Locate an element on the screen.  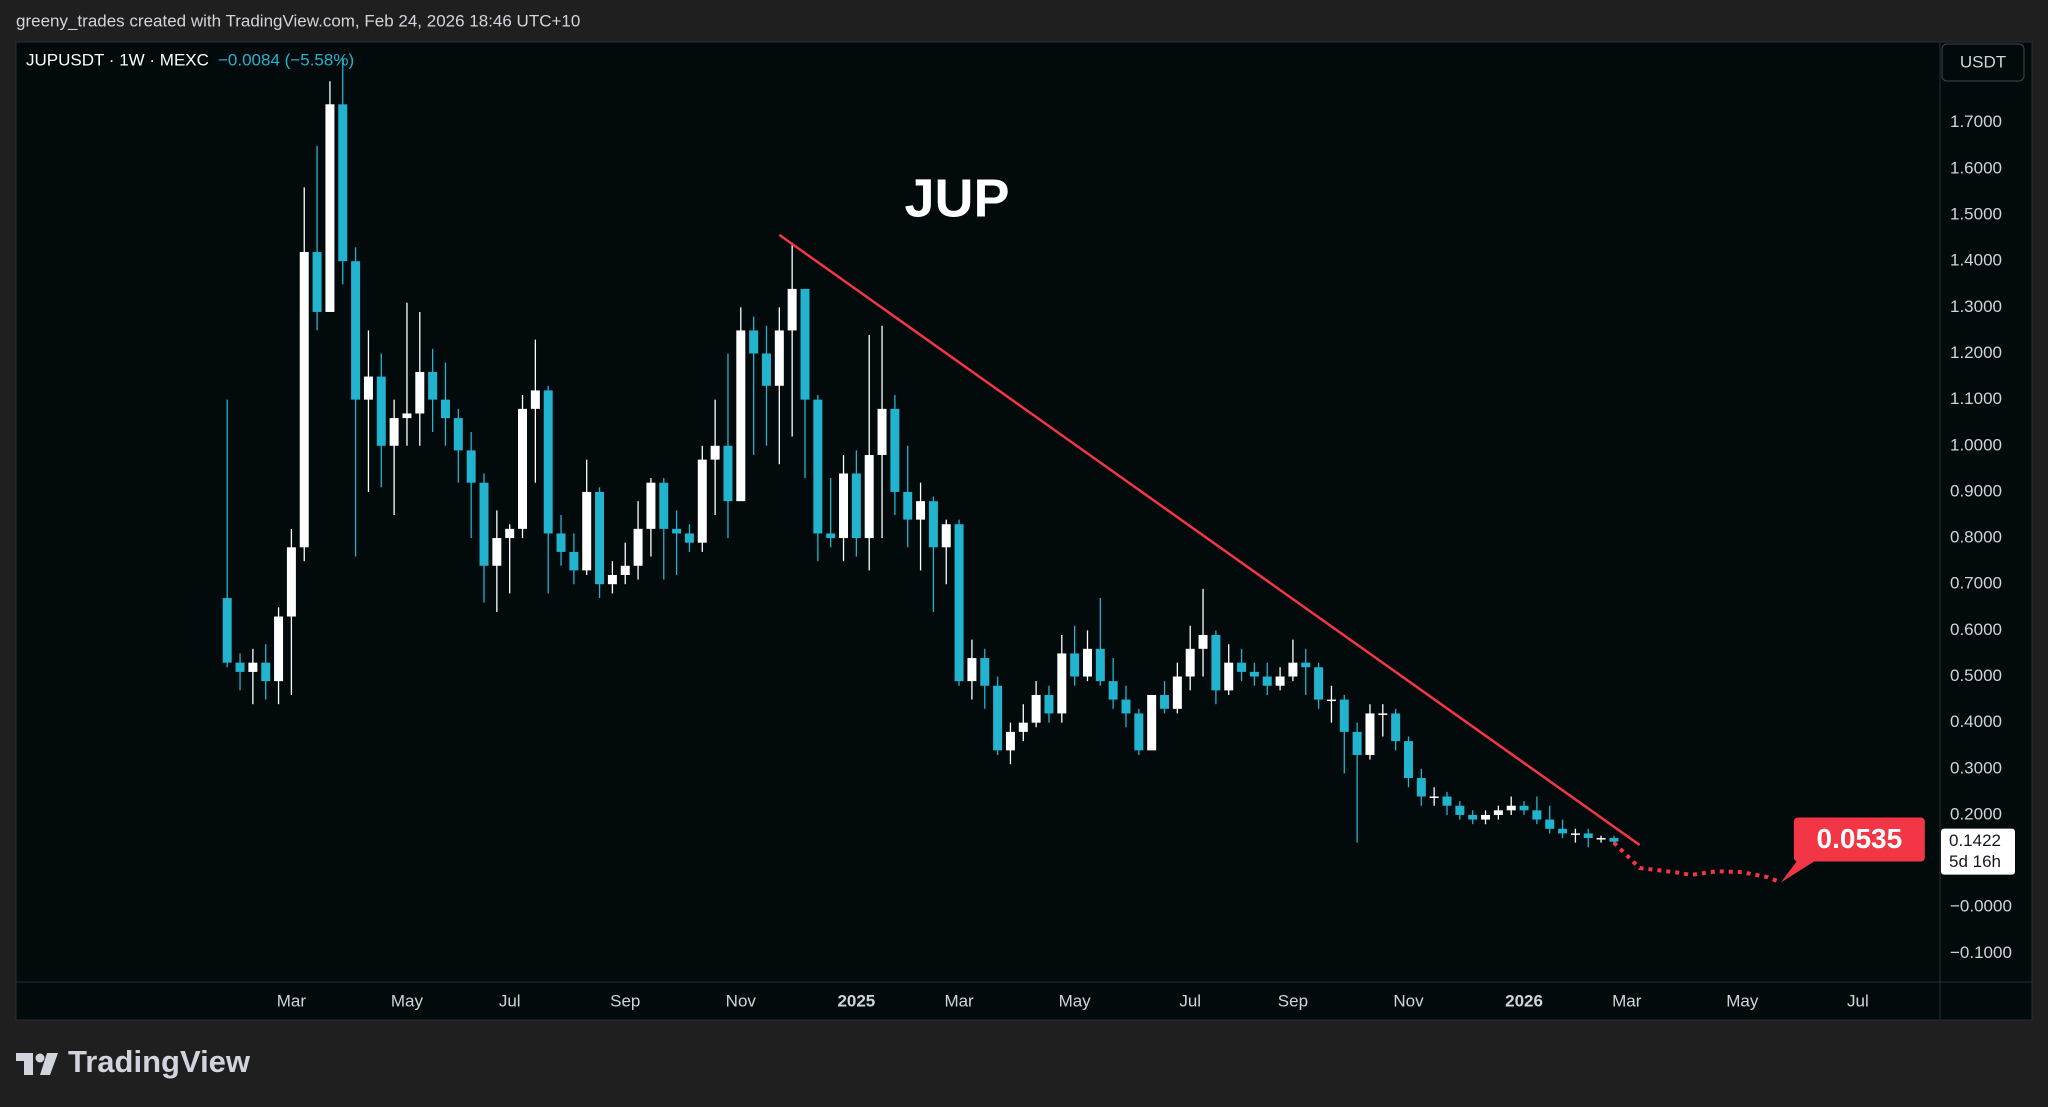
y-tick-label: 0.5000 is located at coordinates (1976, 675).